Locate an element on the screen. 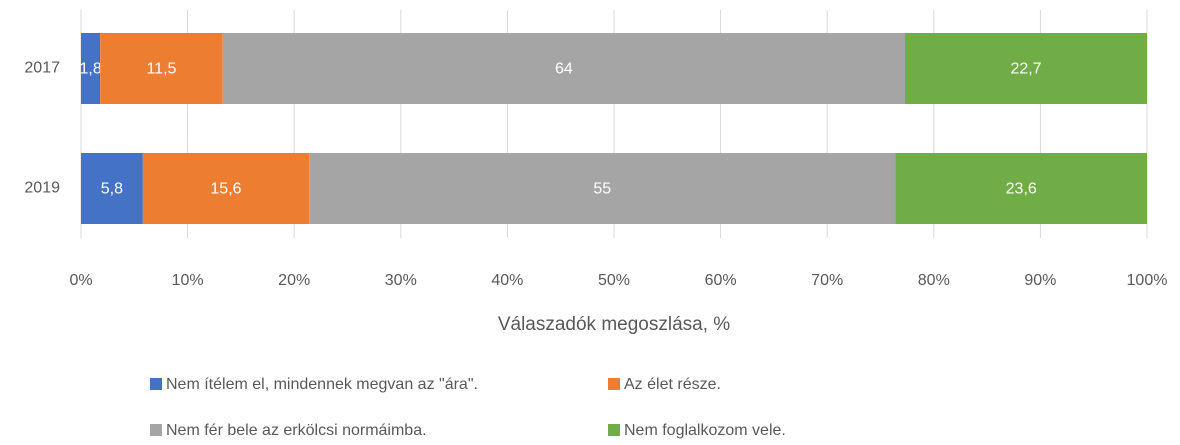  legend-label: Nem foglalkozom vele. is located at coordinates (705, 430).